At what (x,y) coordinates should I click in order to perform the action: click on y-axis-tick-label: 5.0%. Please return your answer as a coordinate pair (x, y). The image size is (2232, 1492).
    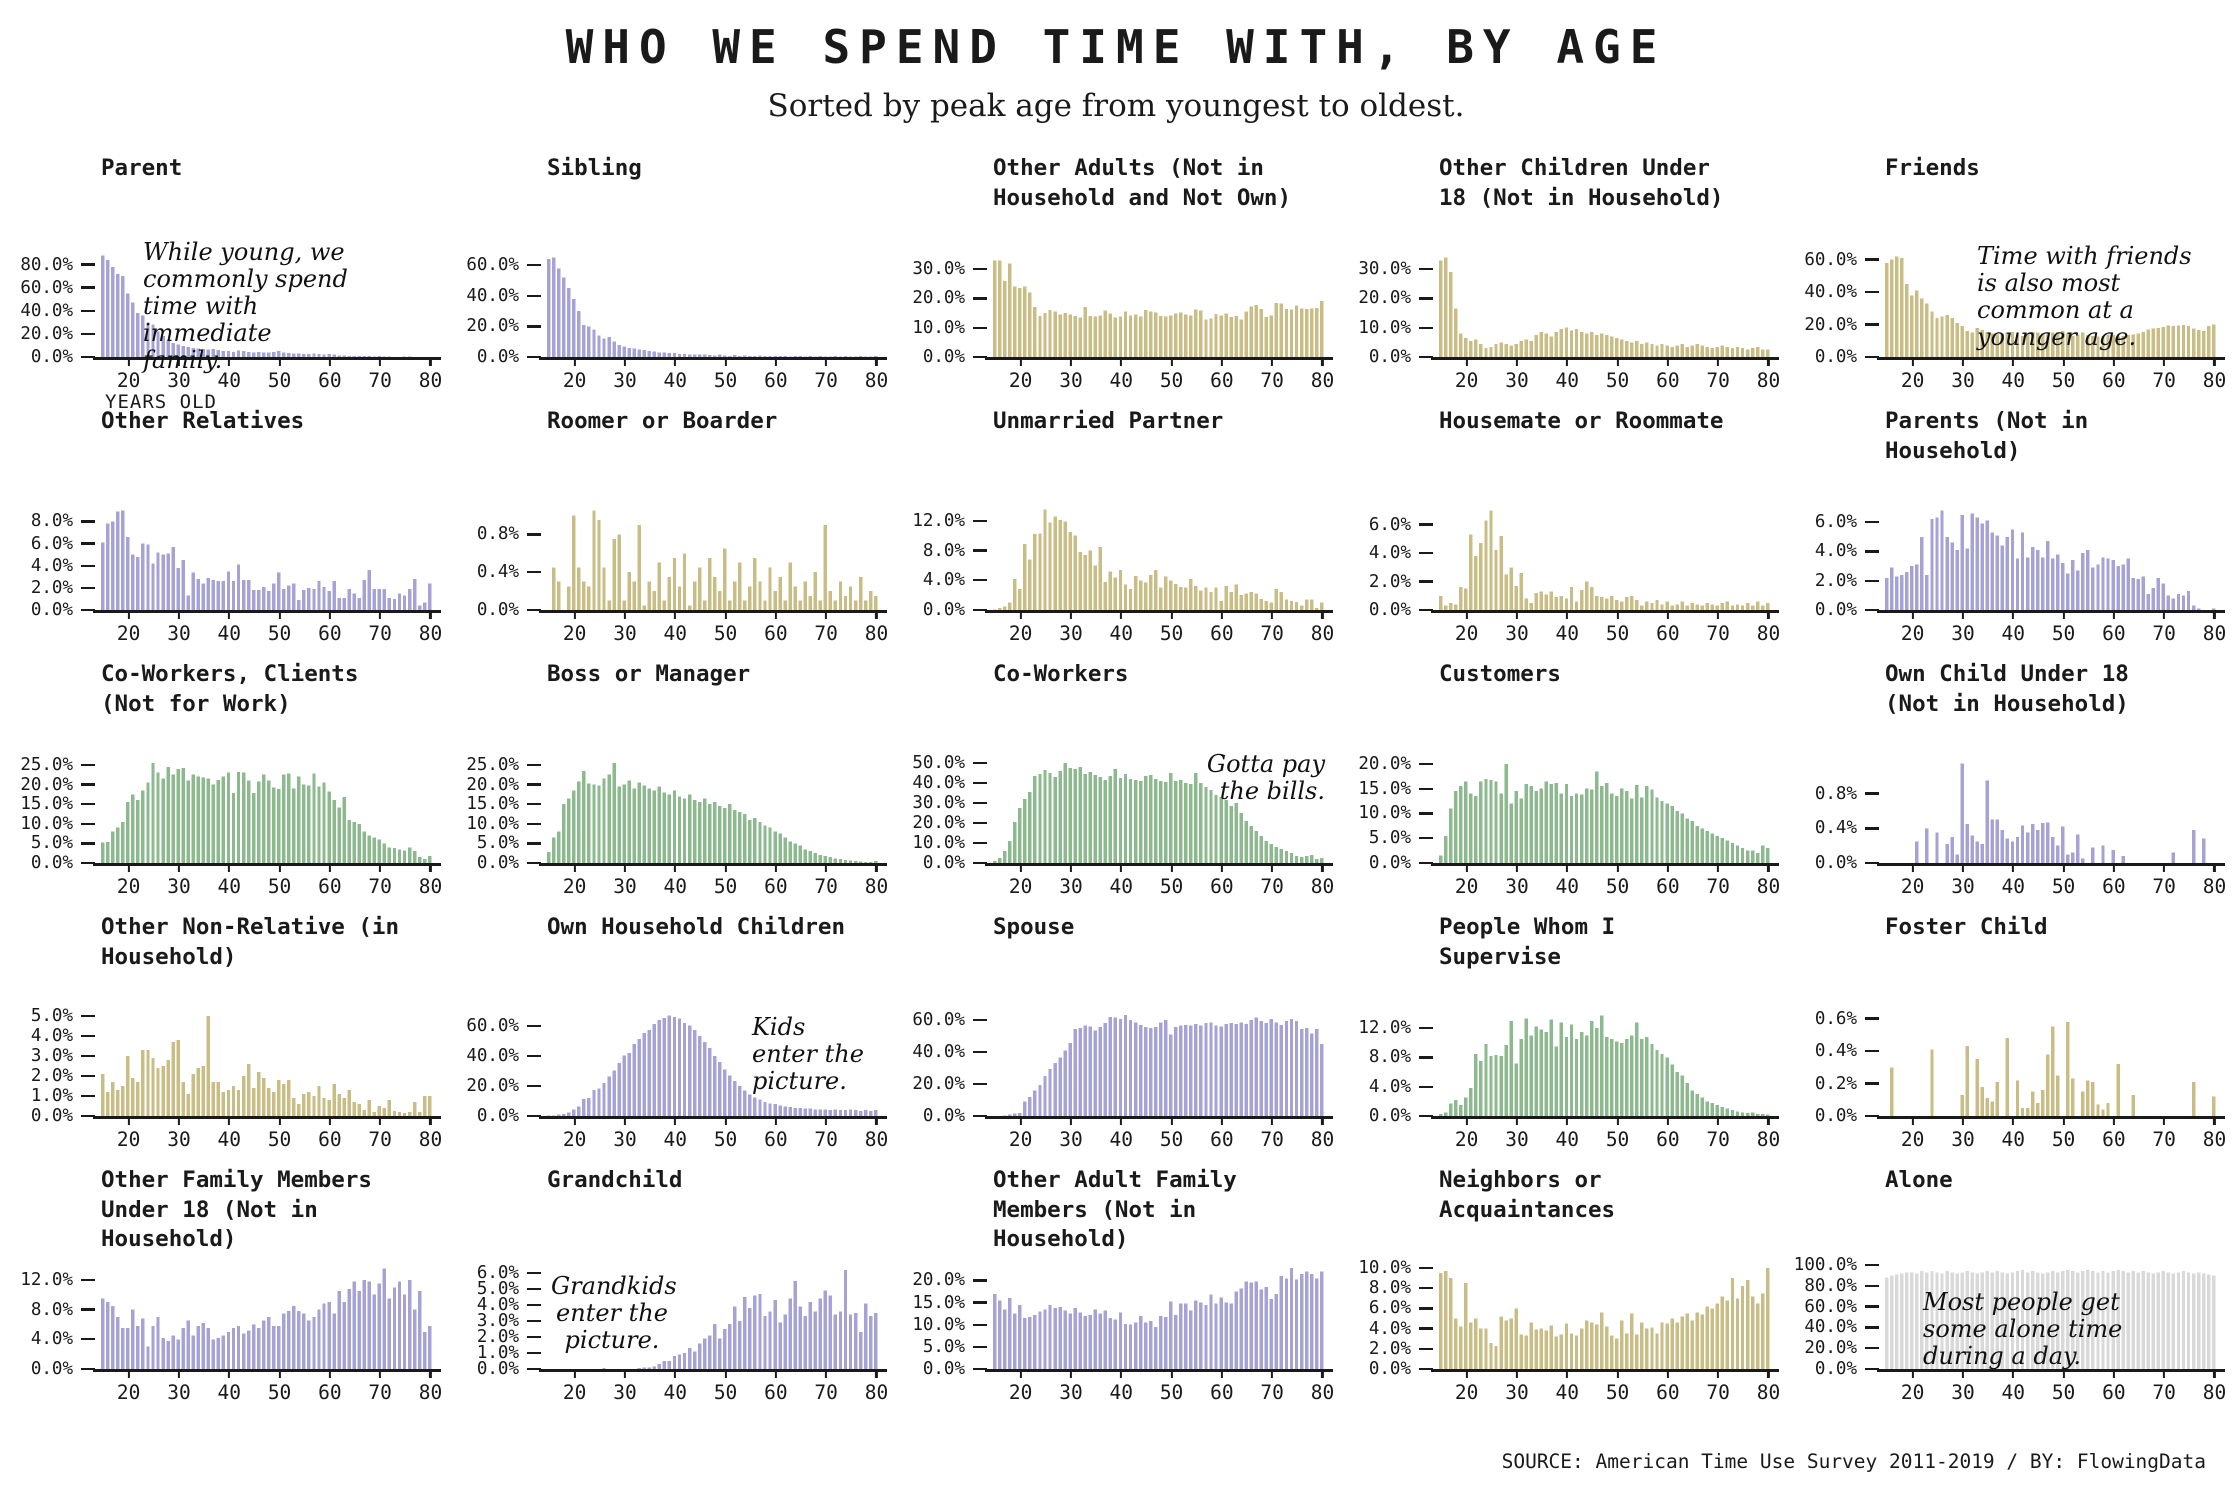
    Looking at the image, I should click on (1389, 838).